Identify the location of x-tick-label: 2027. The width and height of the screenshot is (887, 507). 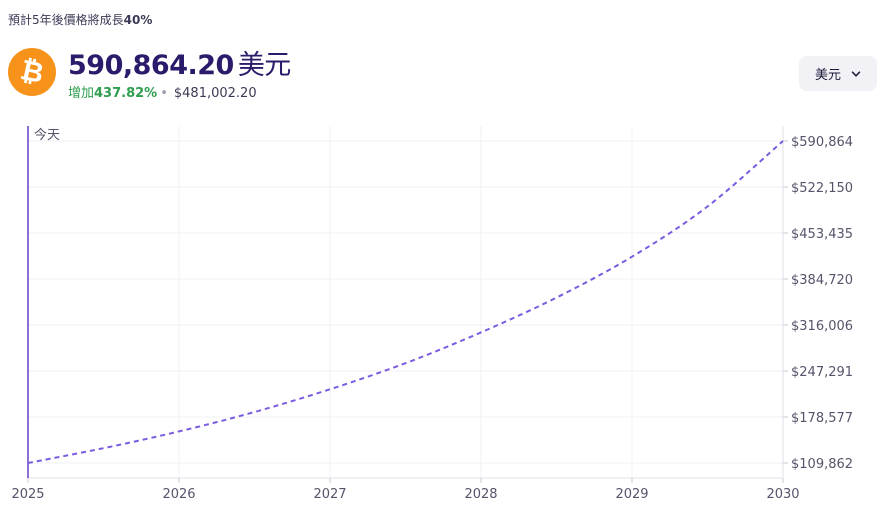
(329, 494).